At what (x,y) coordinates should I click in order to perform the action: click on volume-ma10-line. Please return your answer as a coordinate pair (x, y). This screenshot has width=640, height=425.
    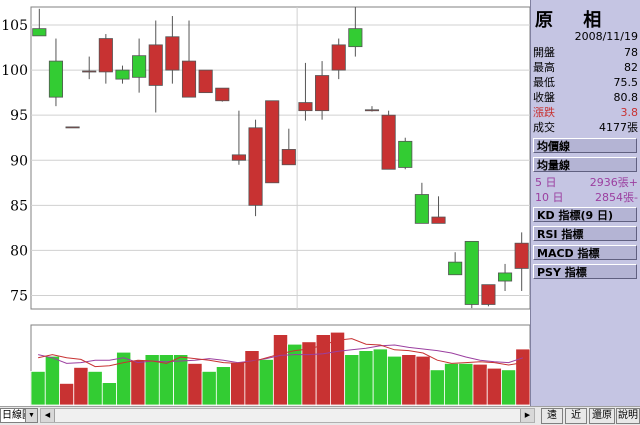
    Looking at the image, I should click on (281, 354).